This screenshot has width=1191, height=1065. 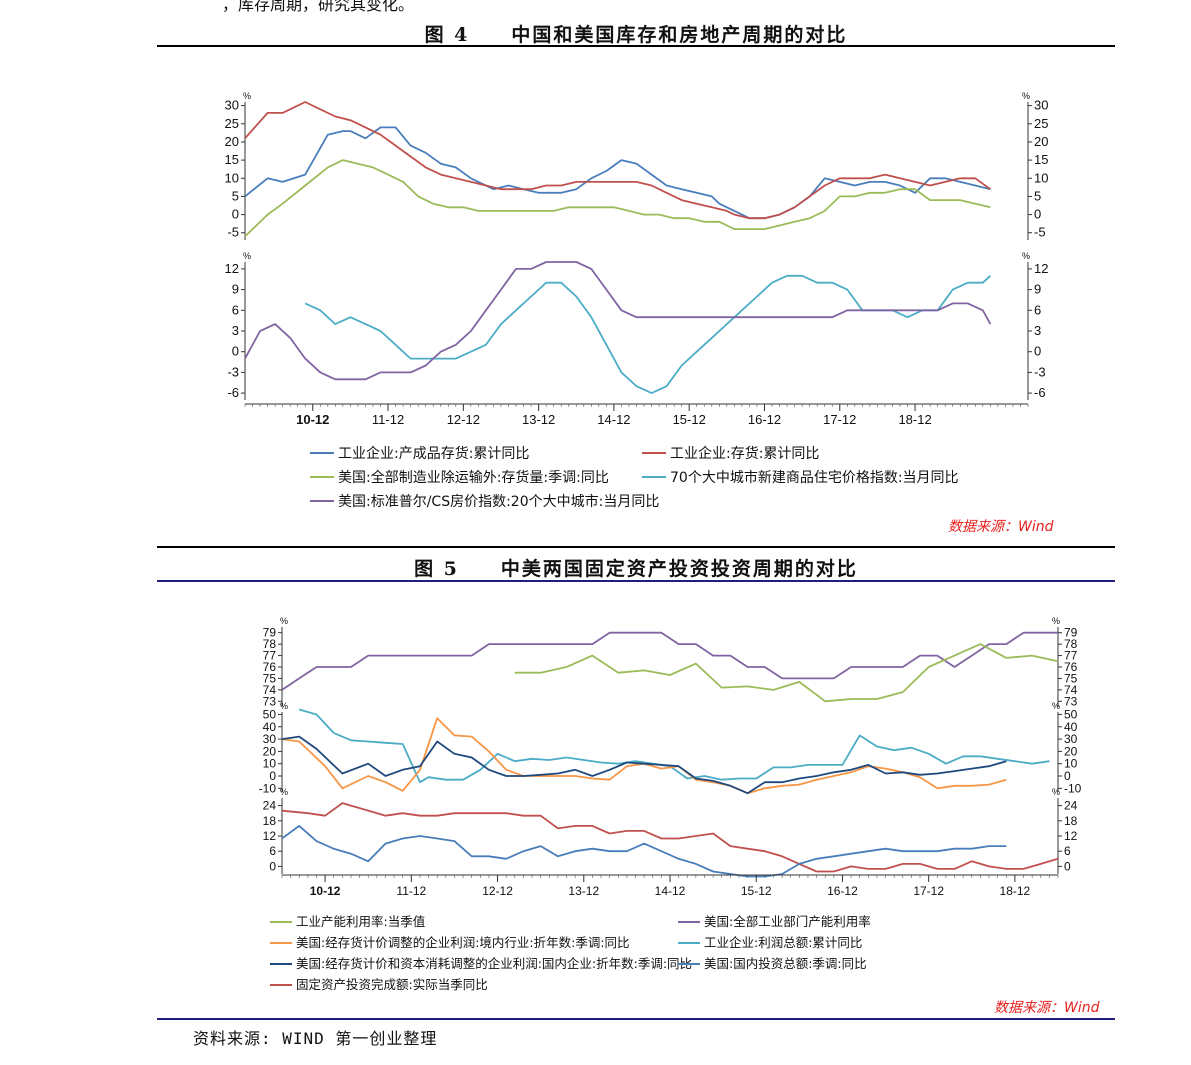 What do you see at coordinates (636, 567) in the screenshot?
I see `figure5-title: 图 5 中美两国固定资产投资投资周期的对比` at bounding box center [636, 567].